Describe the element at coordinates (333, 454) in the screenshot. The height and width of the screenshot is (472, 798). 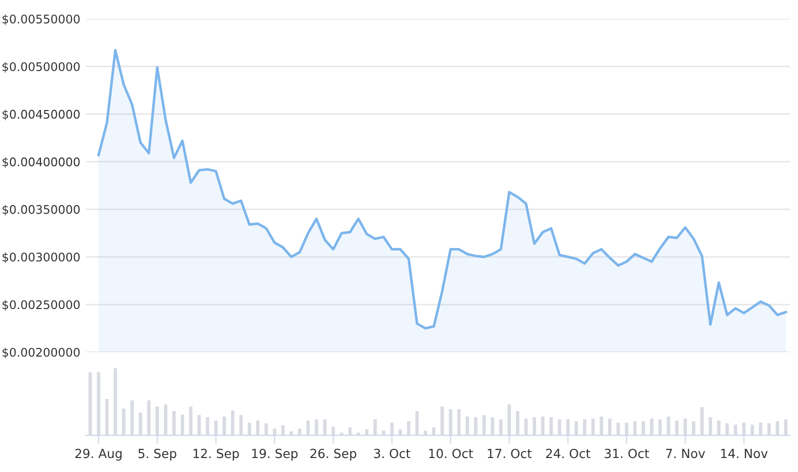
I see `x-tick-label: 26. Sep` at that location.